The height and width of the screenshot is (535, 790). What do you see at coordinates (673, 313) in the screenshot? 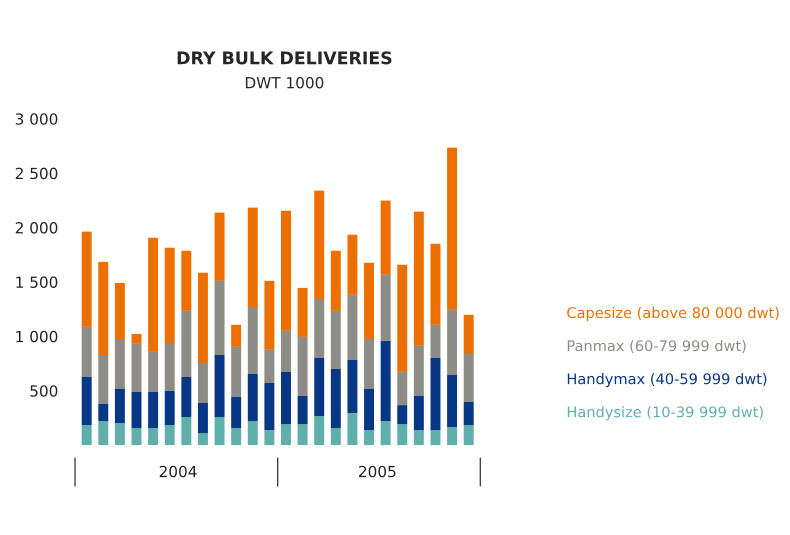
I see `text: Capesize (above 80 000 dwt)` at bounding box center [673, 313].